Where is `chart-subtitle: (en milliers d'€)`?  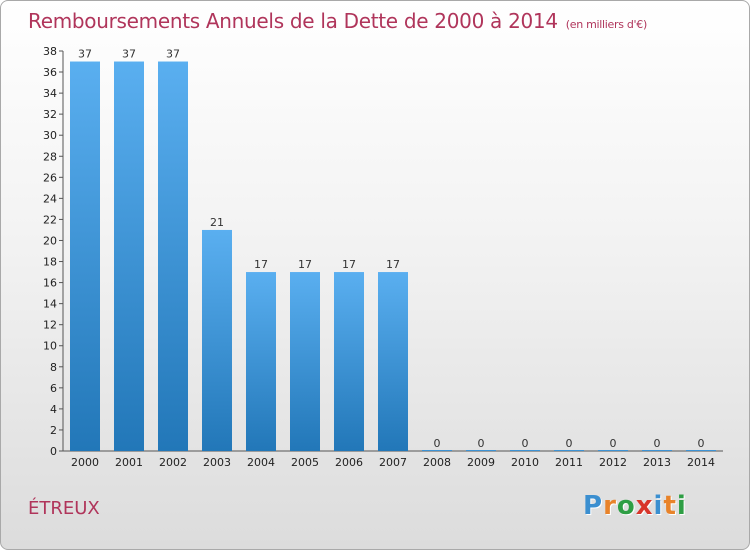 chart-subtitle: (en milliers d'€) is located at coordinates (606, 24).